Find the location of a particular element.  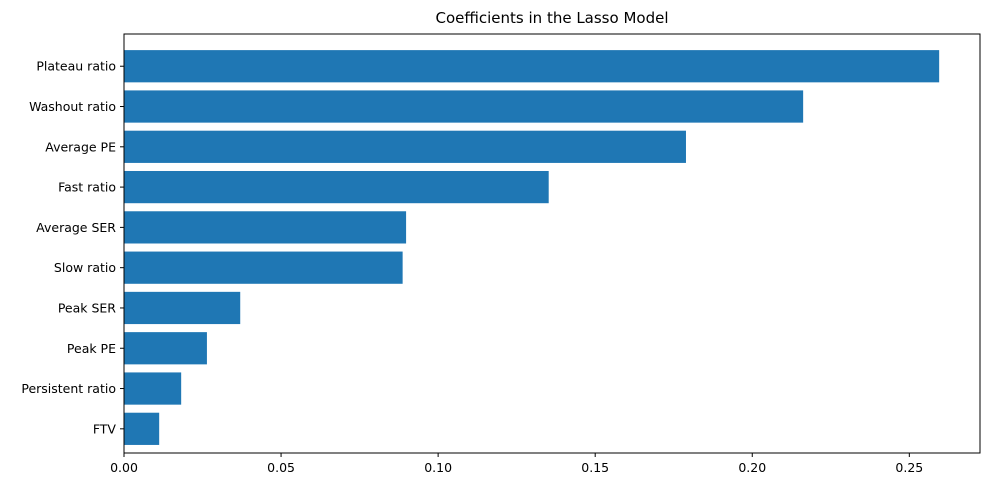

chart-title: Coefficients in the Lasso Model is located at coordinates (552, 18).